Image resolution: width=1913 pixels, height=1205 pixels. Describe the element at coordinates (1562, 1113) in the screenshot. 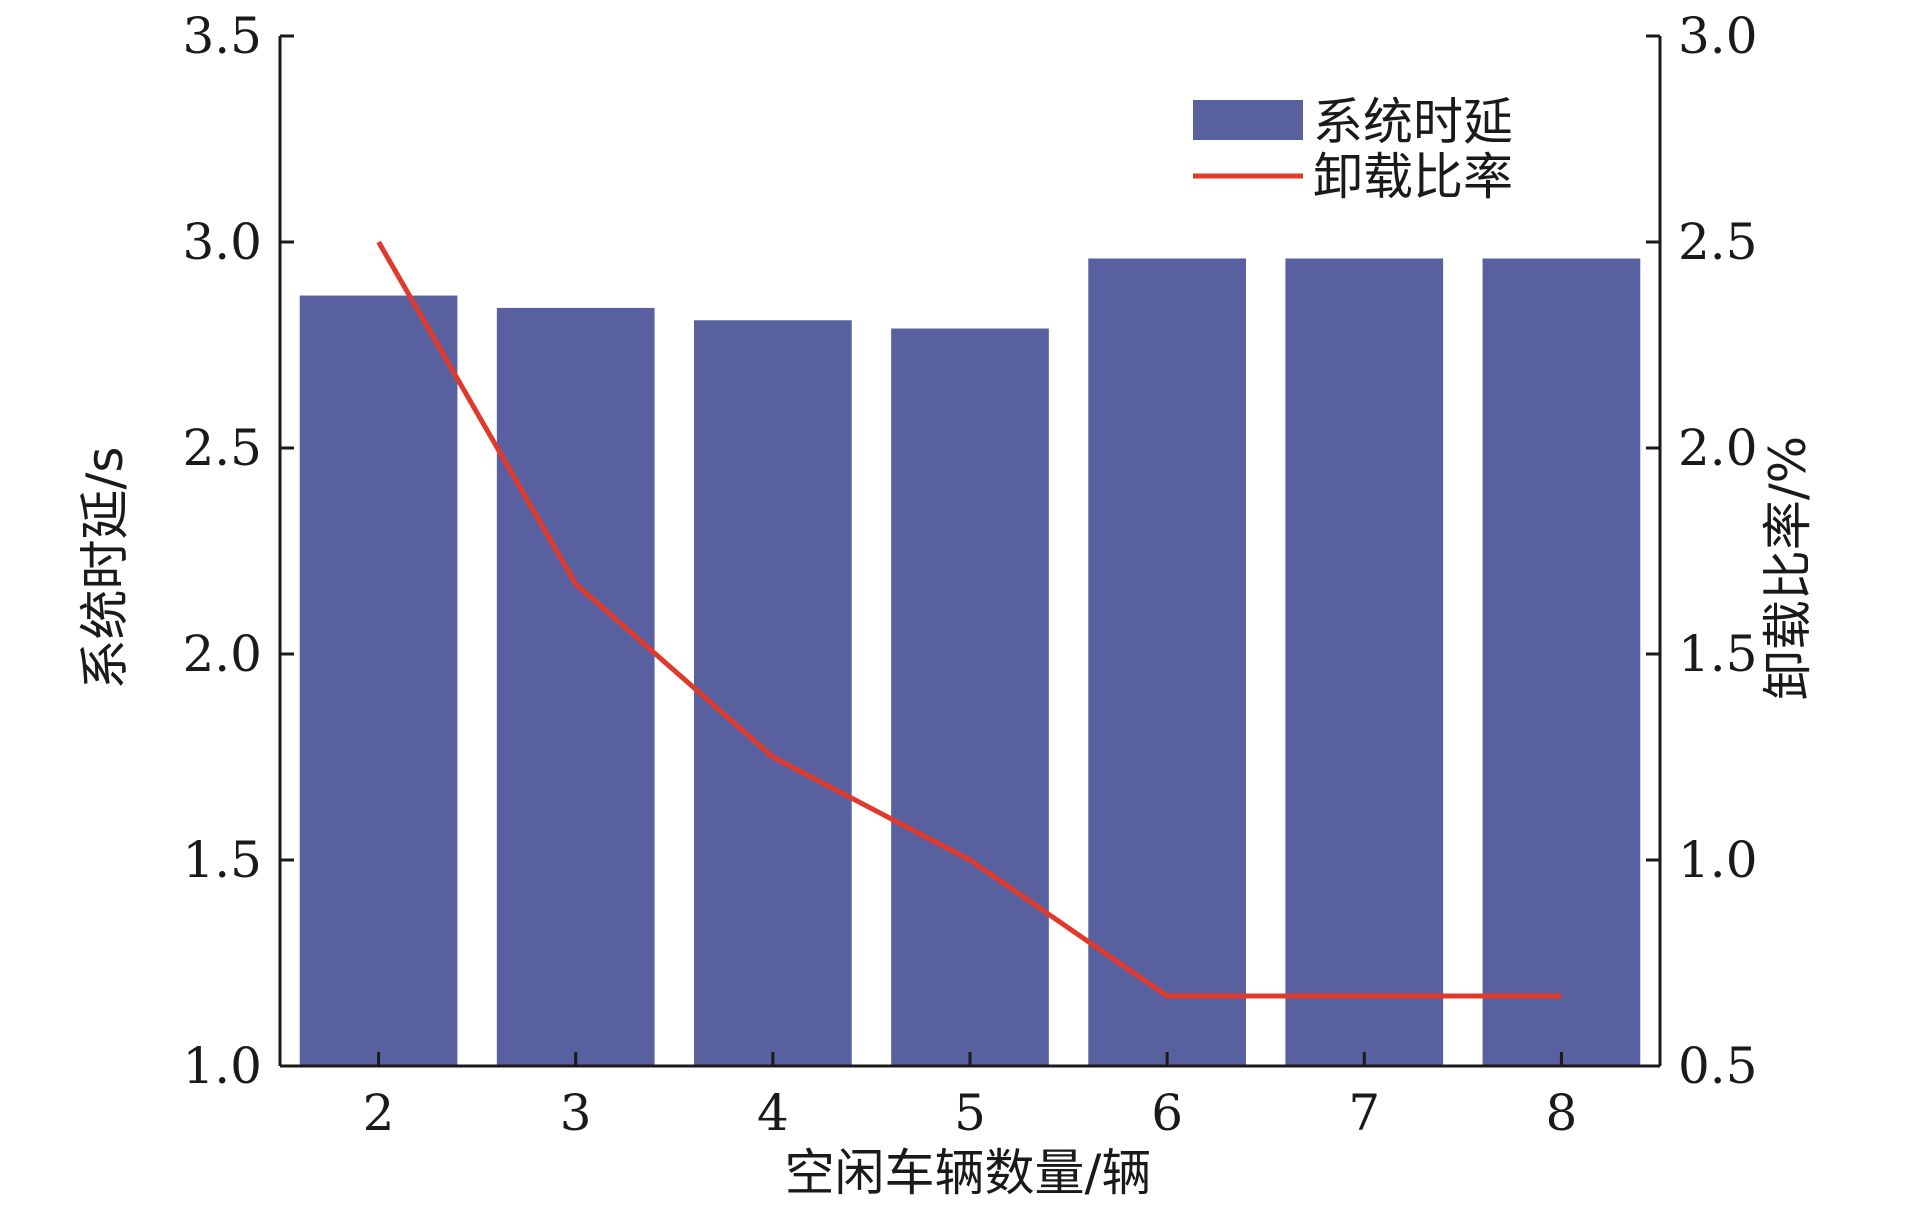

I see `x-tick-label: 8` at that location.